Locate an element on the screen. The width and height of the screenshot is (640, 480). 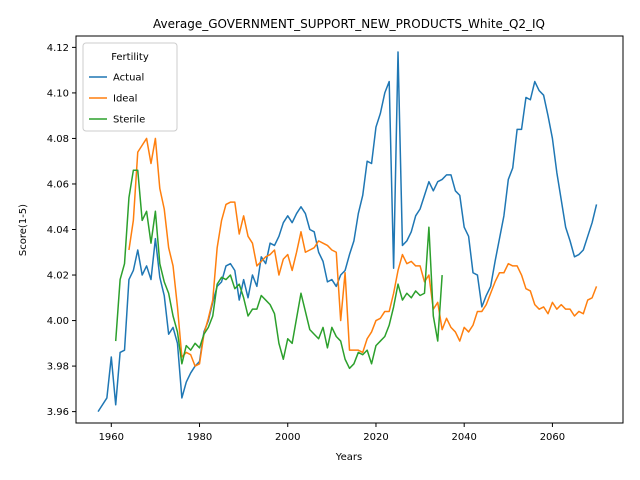
x-tick-label: 2020 is located at coordinates (375, 437).